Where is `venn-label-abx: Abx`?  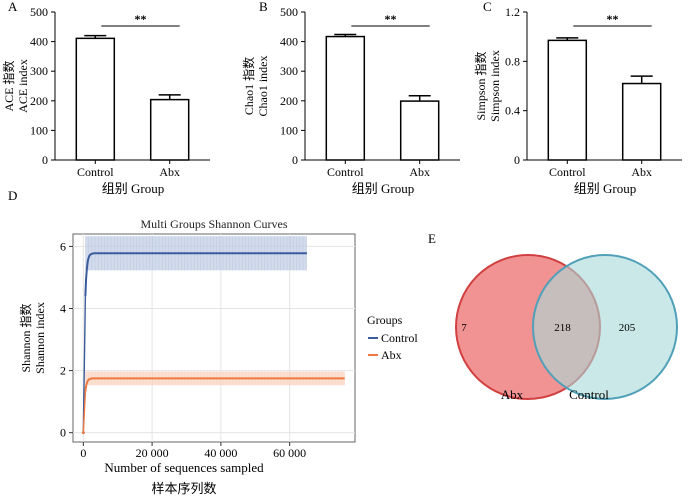 venn-label-abx: Abx is located at coordinates (512, 394).